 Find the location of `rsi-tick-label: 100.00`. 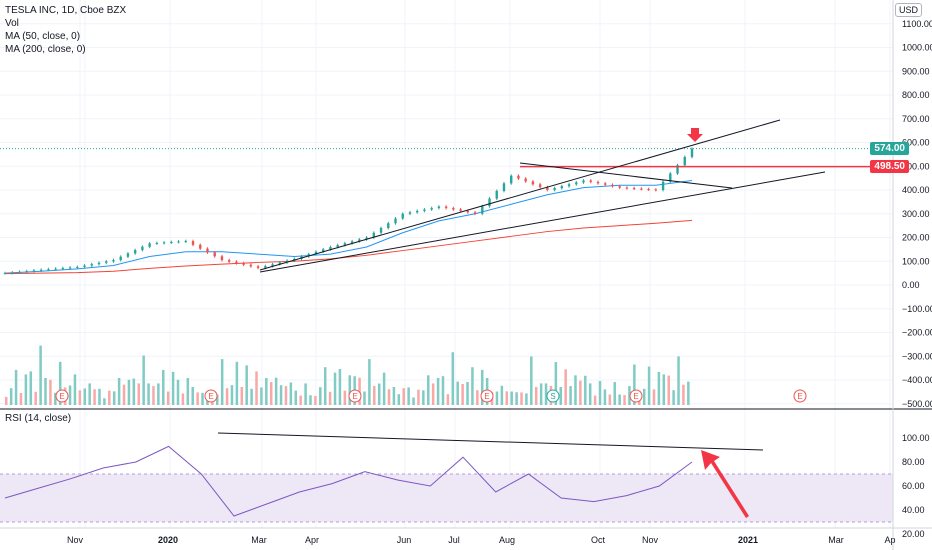

rsi-tick-label: 100.00 is located at coordinates (916, 438).